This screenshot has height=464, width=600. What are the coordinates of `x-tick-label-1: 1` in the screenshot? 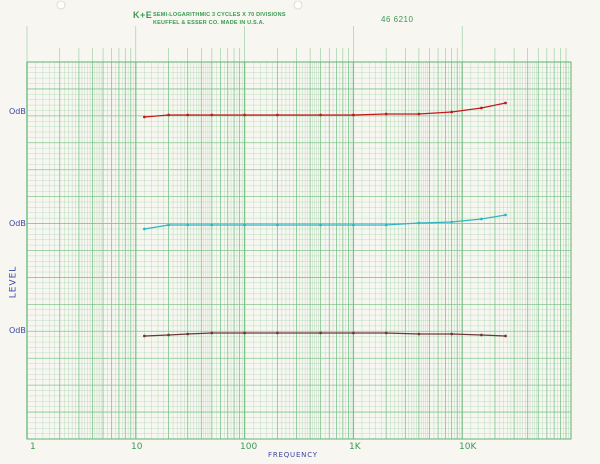 It's located at (33, 447).